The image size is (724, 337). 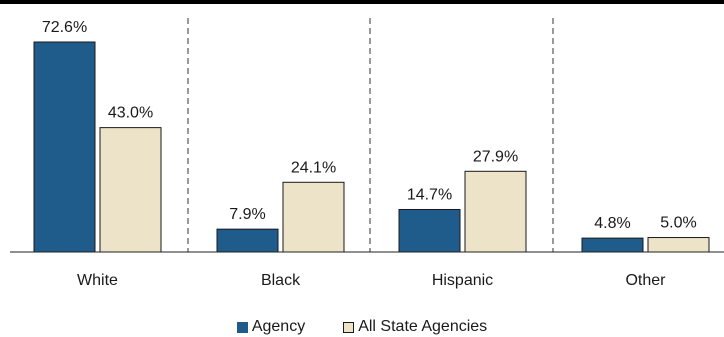 I want to click on category-label: Black, so click(x=281, y=280).